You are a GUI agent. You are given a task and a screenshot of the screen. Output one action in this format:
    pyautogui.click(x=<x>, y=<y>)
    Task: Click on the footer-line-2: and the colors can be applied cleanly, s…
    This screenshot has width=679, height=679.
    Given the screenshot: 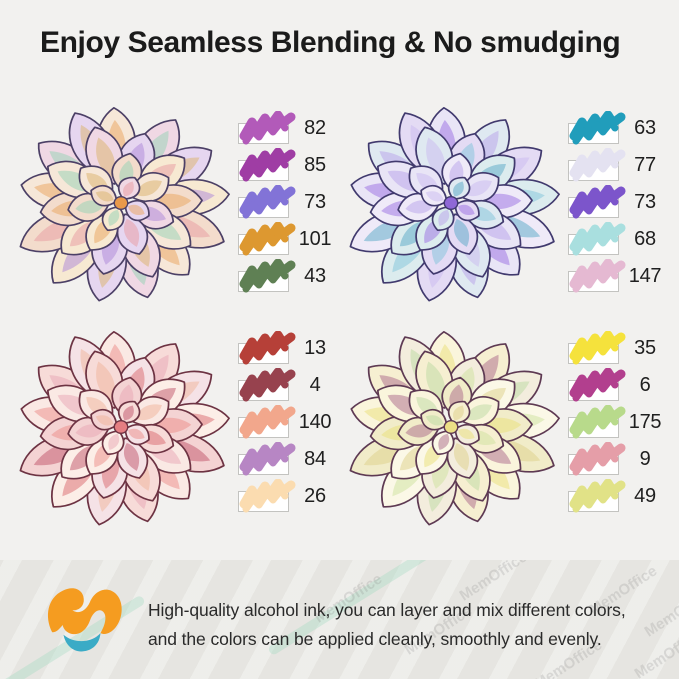 What is the action you would take?
    pyautogui.click(x=375, y=639)
    